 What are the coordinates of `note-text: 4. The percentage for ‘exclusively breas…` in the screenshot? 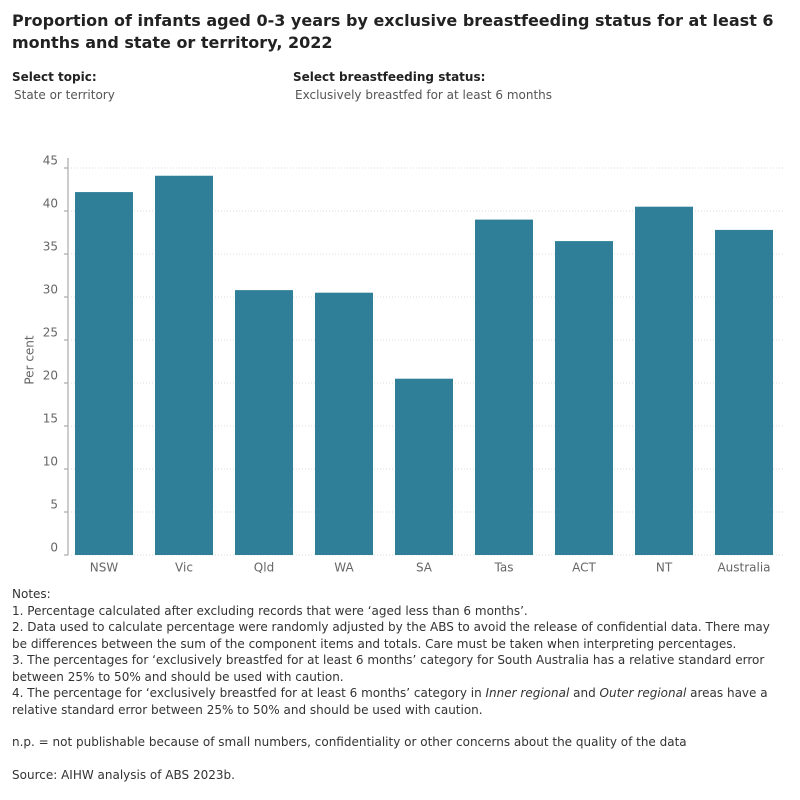 It's located at (249, 693).